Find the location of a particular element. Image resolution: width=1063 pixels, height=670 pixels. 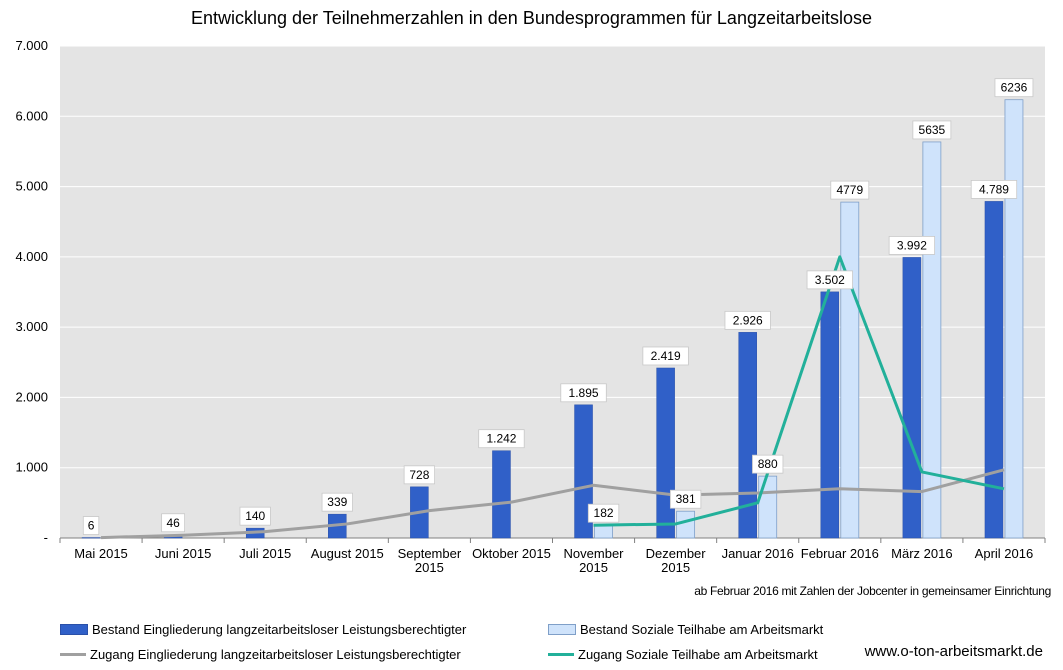

x-tick-label-line: Juni 2015 is located at coordinates (183, 553).